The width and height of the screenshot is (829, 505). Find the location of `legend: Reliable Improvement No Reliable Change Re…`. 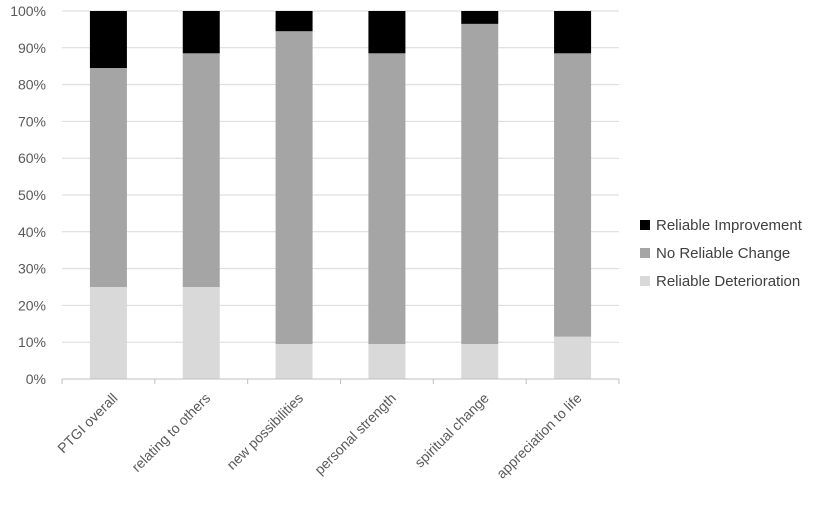

legend: Reliable Improvement No Reliable Change Re… is located at coordinates (721, 253).